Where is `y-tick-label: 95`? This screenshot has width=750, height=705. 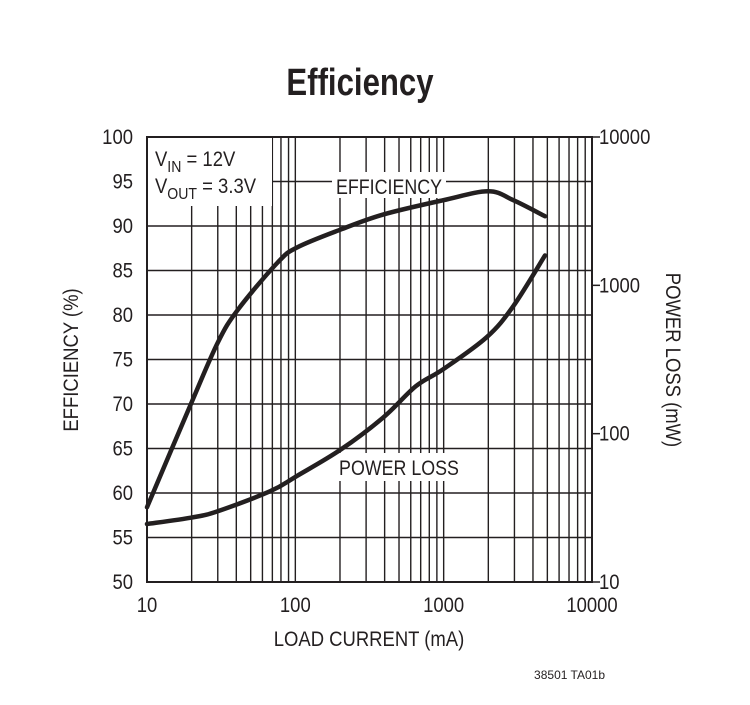
y-tick-label: 95 is located at coordinates (122, 181).